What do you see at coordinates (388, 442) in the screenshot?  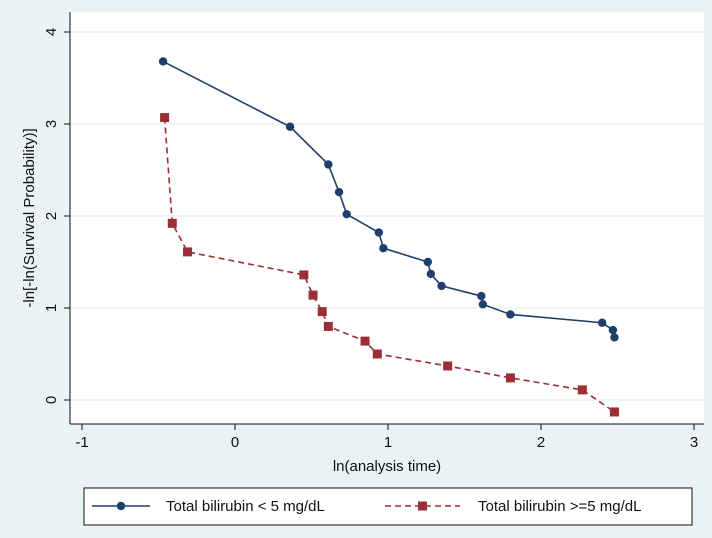 I see `x-tick-label: 1` at bounding box center [388, 442].